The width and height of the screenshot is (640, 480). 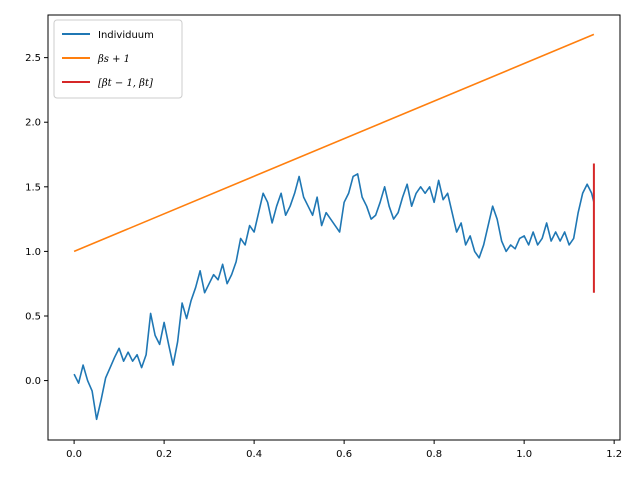 I want to click on x-tick-label: 0.8, so click(x=434, y=454).